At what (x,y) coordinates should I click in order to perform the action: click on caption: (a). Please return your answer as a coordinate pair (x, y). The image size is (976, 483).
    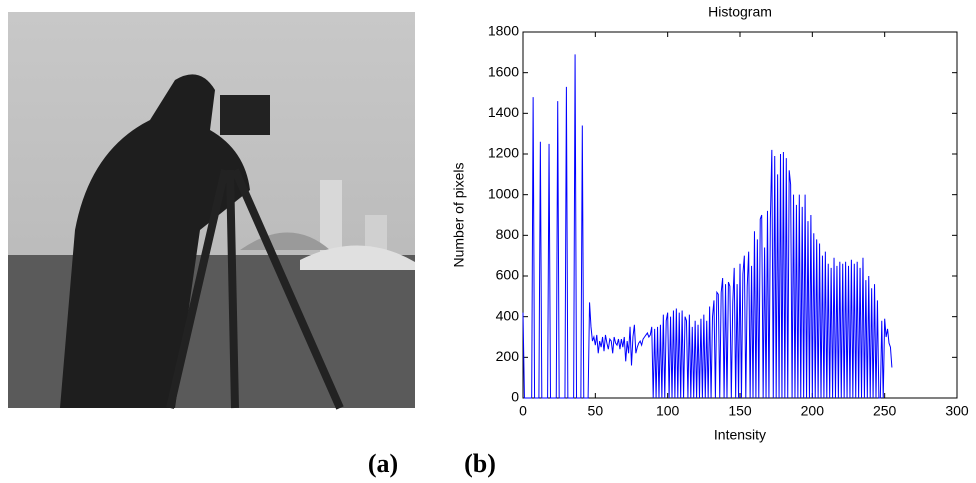
    Looking at the image, I should click on (383, 463).